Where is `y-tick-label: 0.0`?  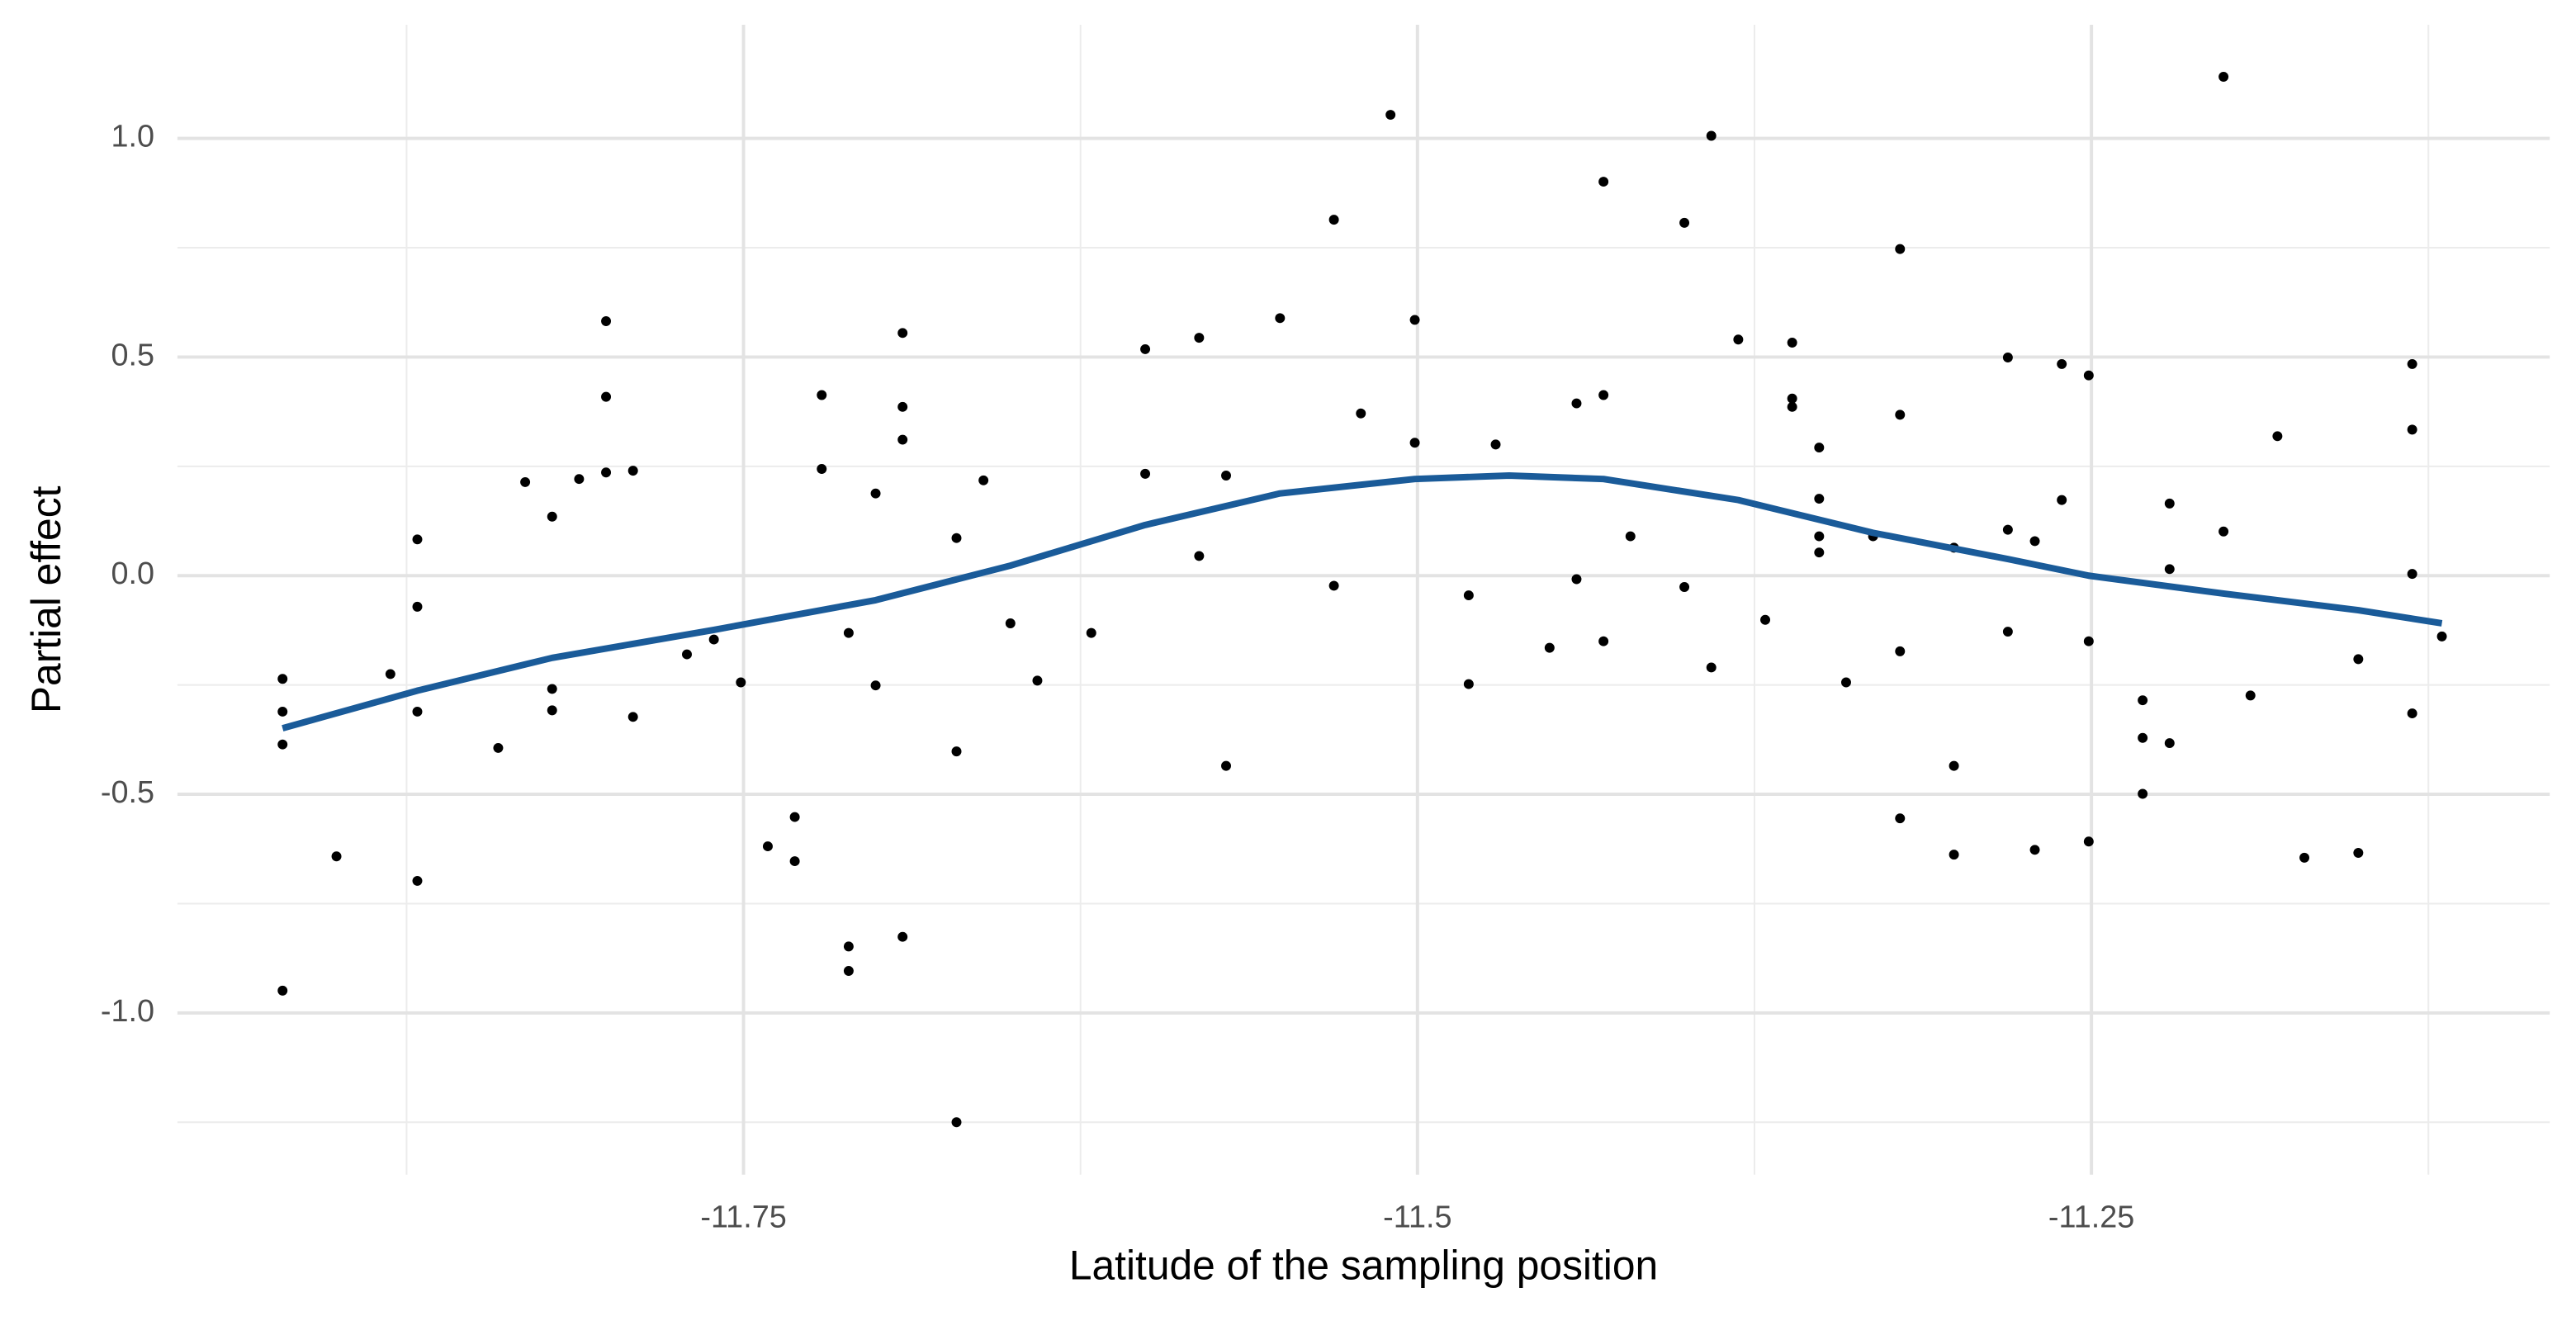
y-tick-label: 0.0 is located at coordinates (132, 574).